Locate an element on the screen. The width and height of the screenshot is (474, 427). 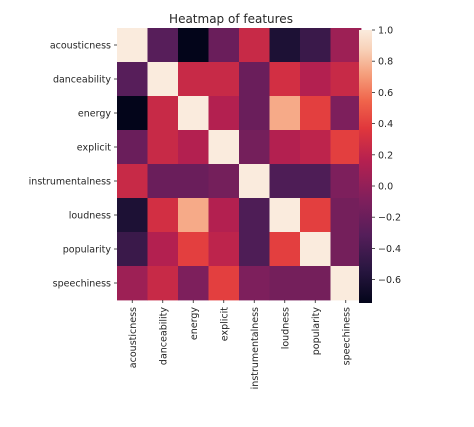
heatmap-cell-instrumentalness-loudness is located at coordinates (285, 181).